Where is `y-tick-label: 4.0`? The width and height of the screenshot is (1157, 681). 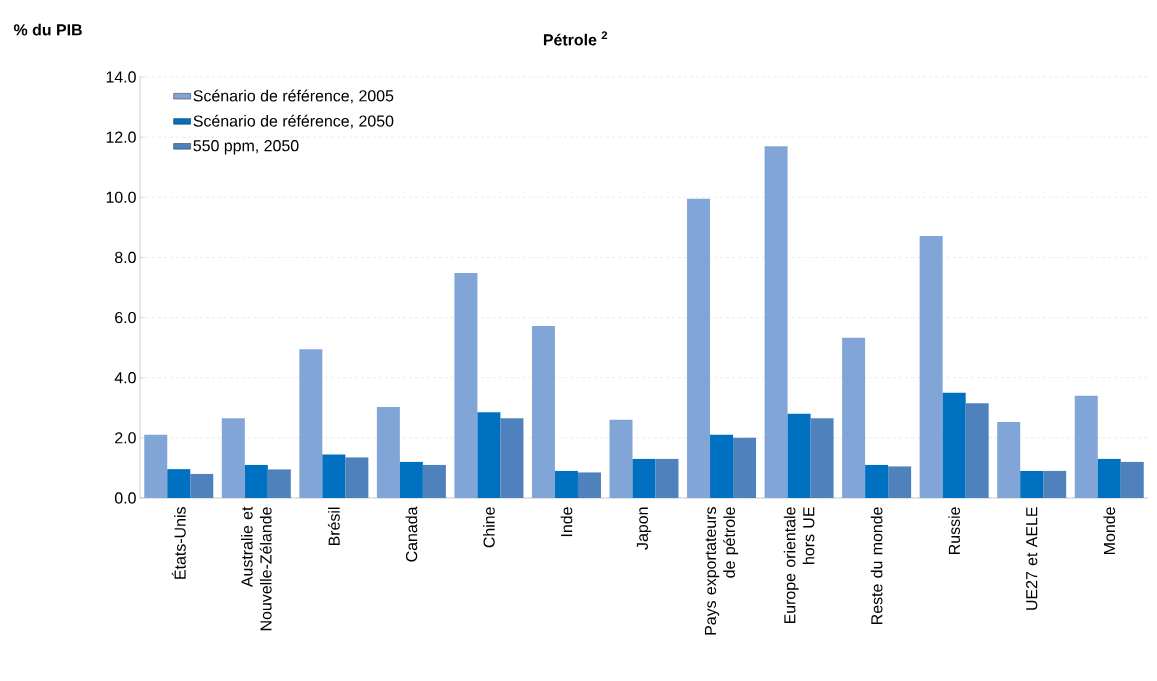
y-tick-label: 4.0 is located at coordinates (125, 378).